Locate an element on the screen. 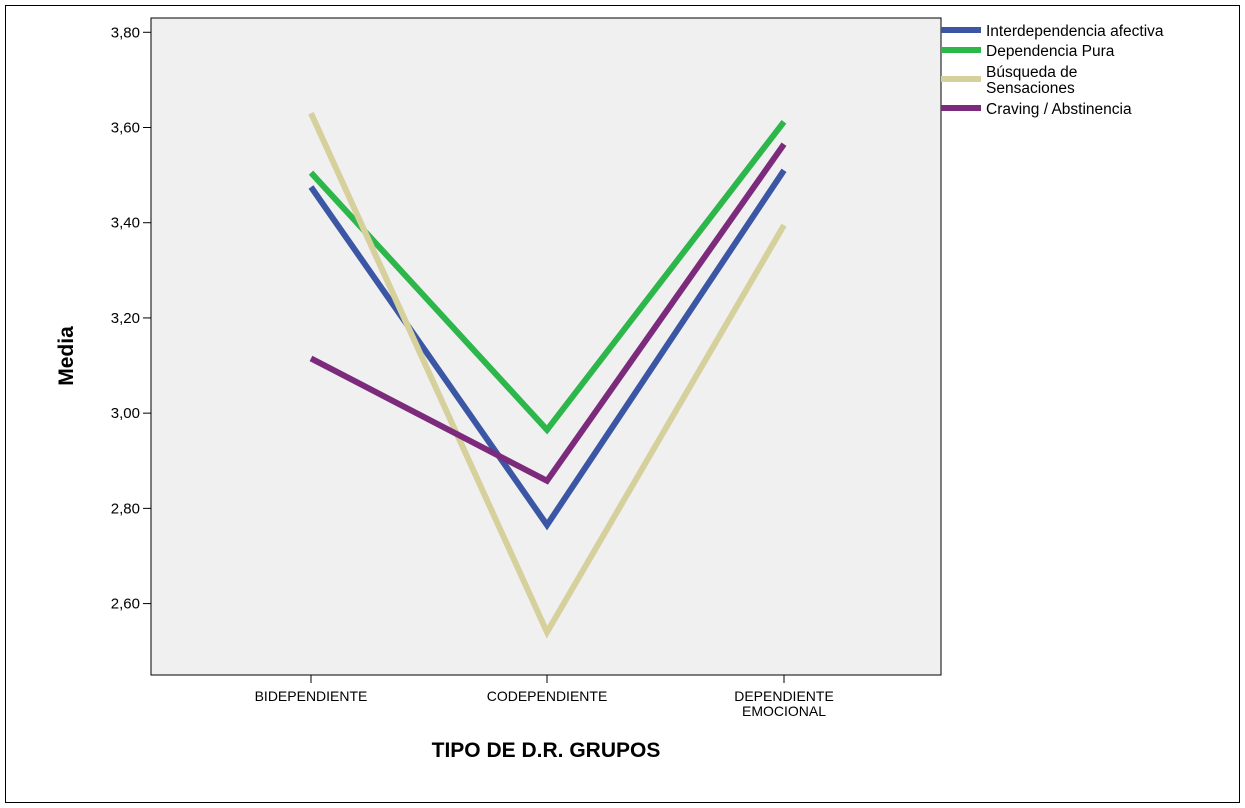  y-tick-label: 3,80 is located at coordinates (125, 32).